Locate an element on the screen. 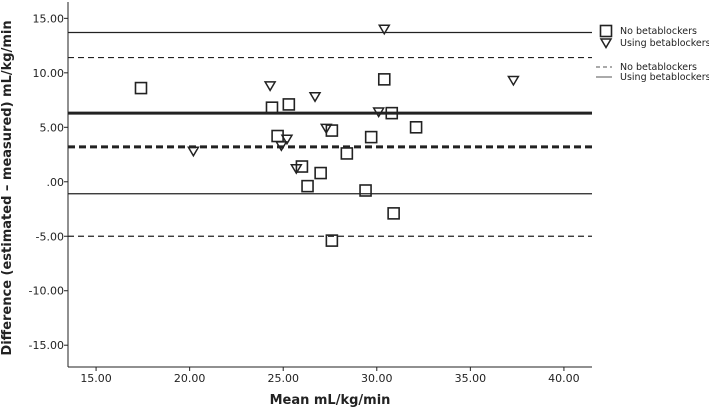 The height and width of the screenshot is (410, 709). legend-line-label: Using betablockers is located at coordinates (664, 77).